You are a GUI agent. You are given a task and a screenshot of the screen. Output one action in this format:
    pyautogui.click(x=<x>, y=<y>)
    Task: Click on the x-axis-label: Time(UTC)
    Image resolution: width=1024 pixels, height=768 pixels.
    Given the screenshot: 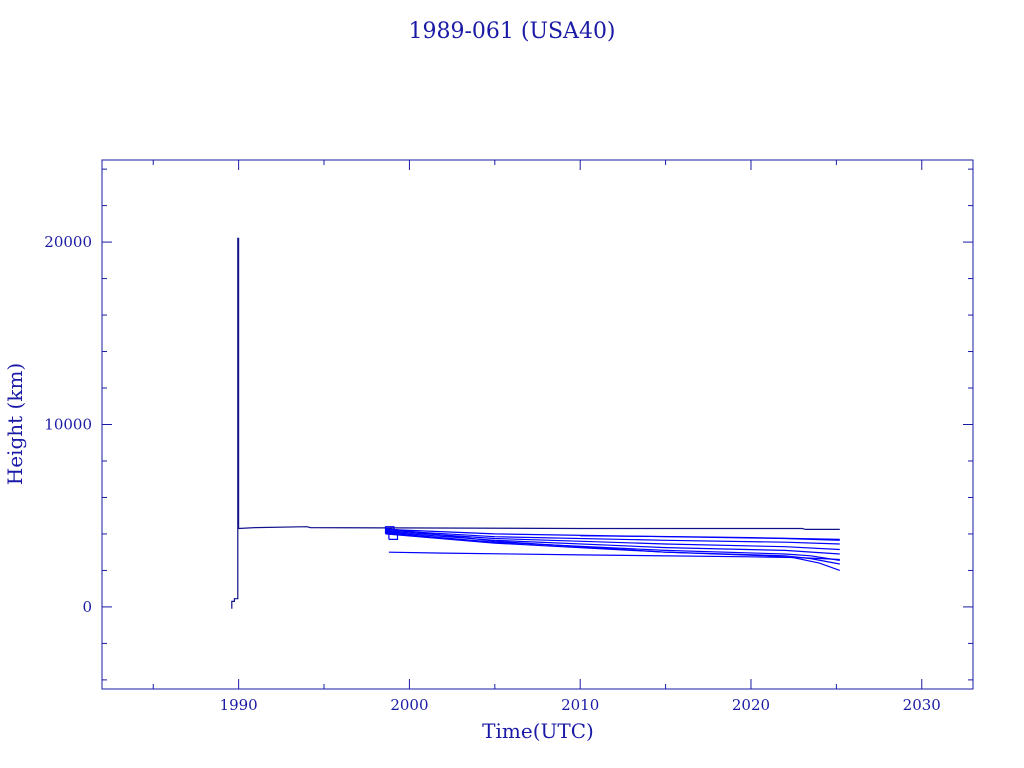 What is the action you would take?
    pyautogui.click(x=538, y=731)
    